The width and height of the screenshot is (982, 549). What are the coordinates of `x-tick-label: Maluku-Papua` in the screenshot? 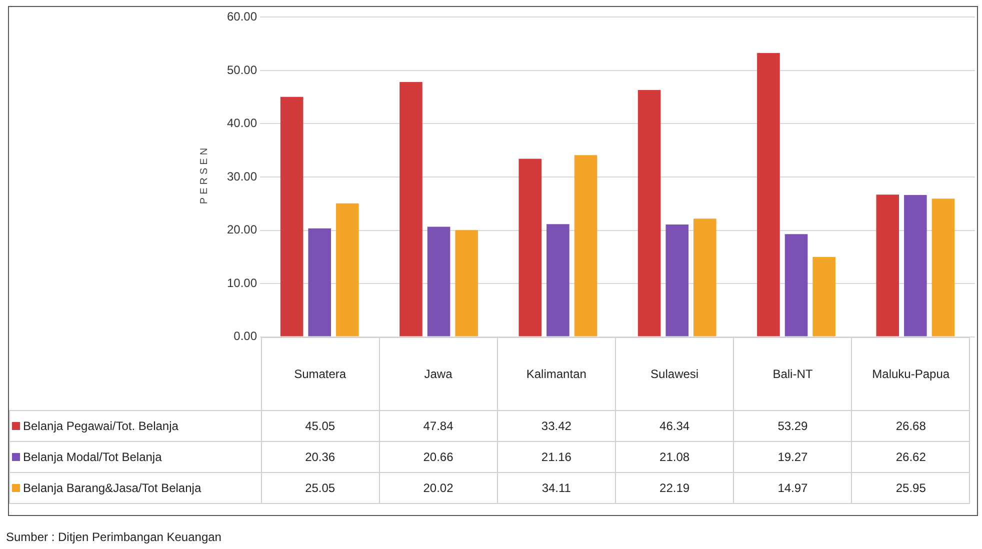 It's located at (911, 373).